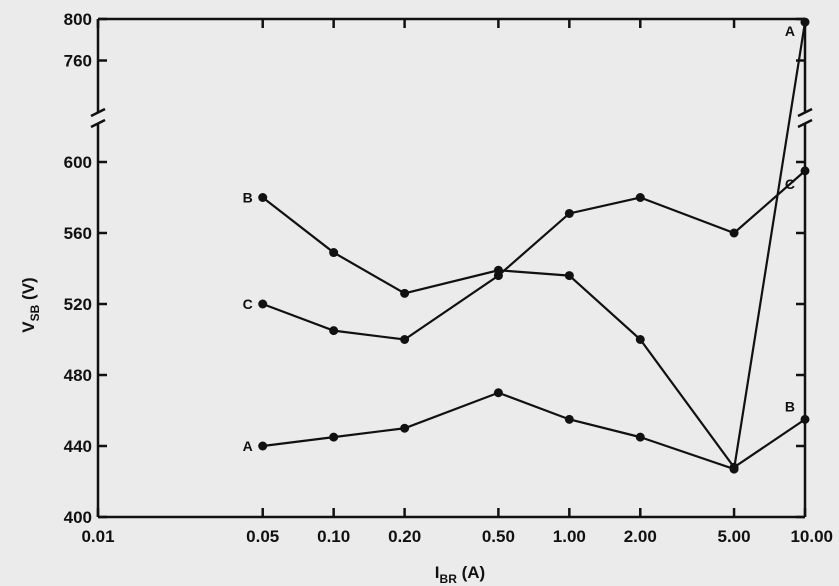  I want to click on y-tick-label: 600, so click(78, 162).